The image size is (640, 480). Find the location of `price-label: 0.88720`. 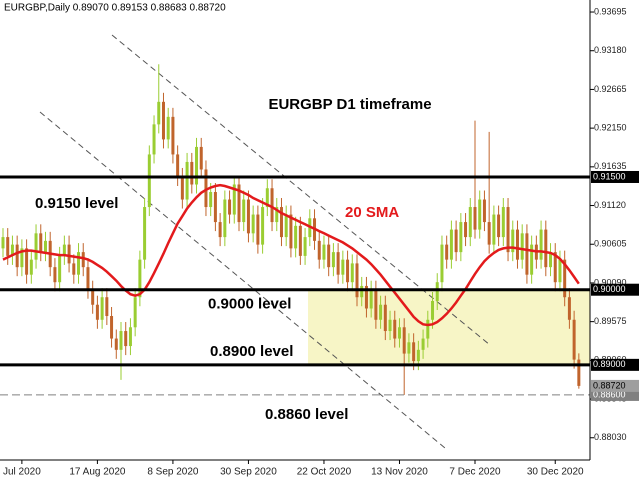

price-label: 0.88720 is located at coordinates (609, 385).